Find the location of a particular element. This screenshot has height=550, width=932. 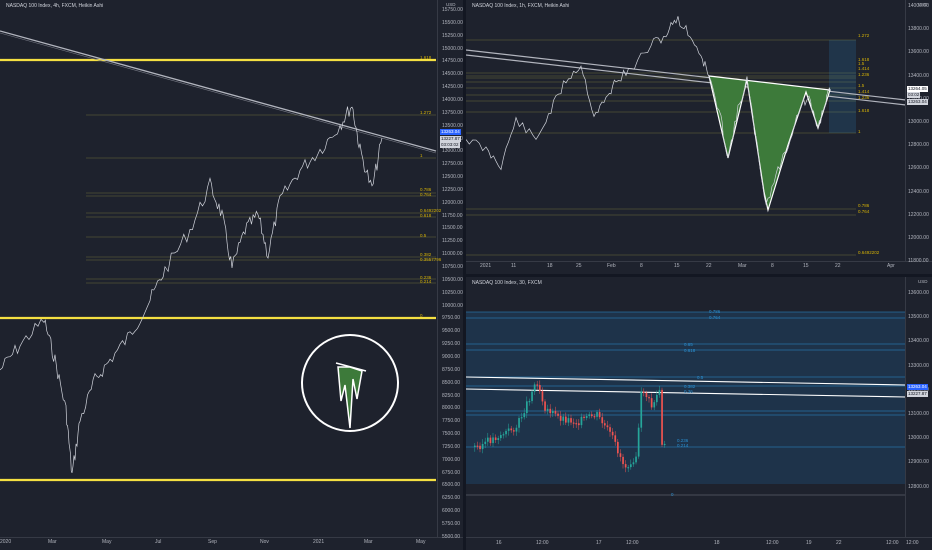

bottom-right-fib-label: 0.382 is located at coordinates (690, 386).